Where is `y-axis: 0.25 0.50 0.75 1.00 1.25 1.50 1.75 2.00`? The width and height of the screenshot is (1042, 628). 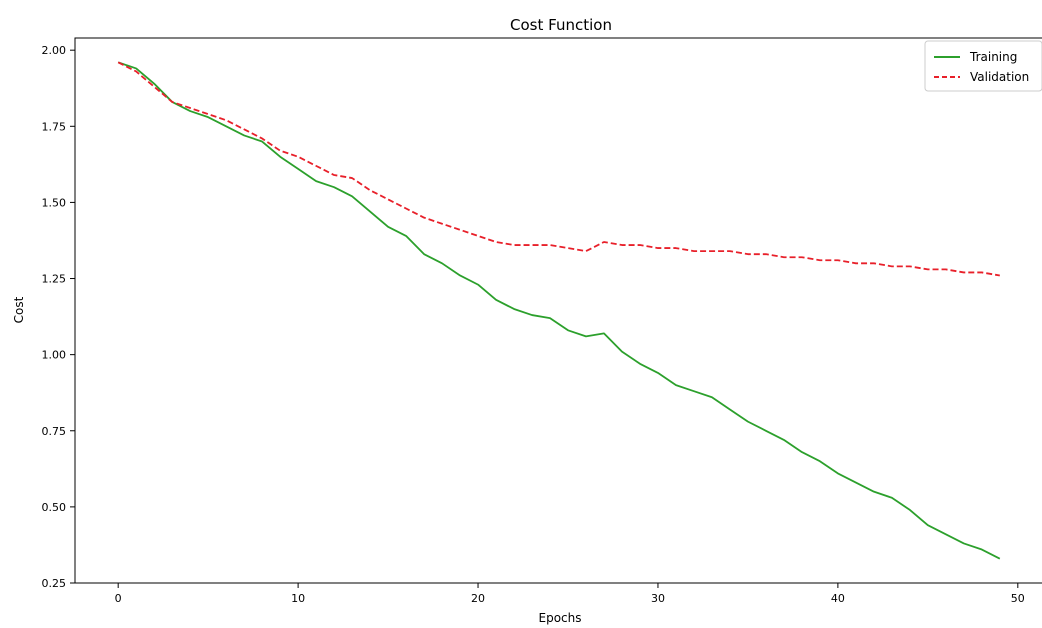
y-axis: 0.25 0.50 0.75 1.00 1.25 1.50 1.75 2.00 is located at coordinates (58, 317).